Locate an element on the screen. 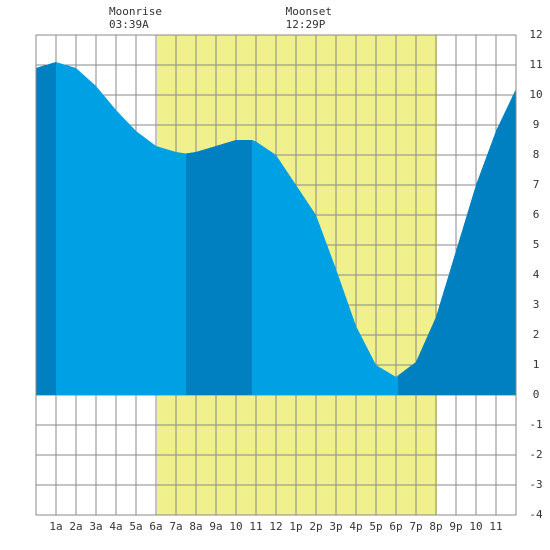 This screenshot has width=550, height=550. y-tick-label: 9 is located at coordinates (536, 124).